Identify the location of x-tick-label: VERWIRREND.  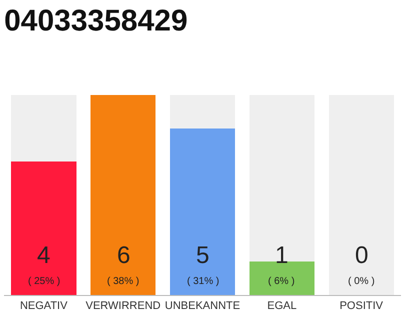
(123, 306).